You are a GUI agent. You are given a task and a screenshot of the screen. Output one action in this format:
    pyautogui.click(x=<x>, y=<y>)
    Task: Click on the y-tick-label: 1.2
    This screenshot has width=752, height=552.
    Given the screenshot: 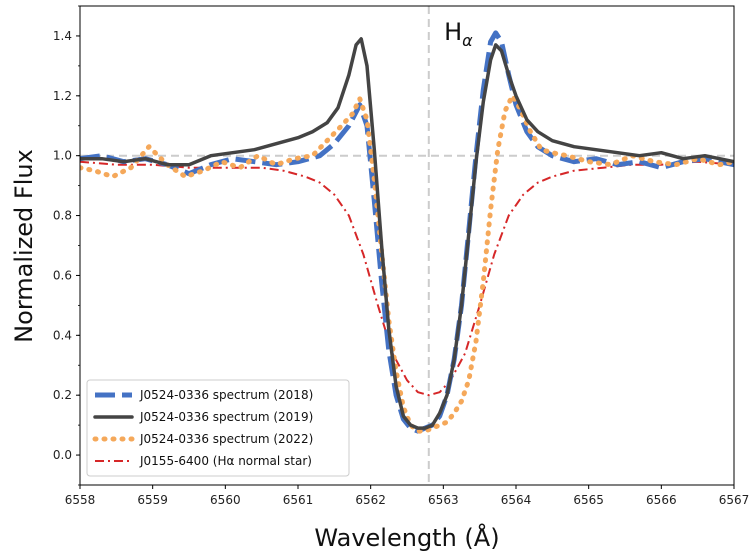 What is the action you would take?
    pyautogui.click(x=62, y=96)
    